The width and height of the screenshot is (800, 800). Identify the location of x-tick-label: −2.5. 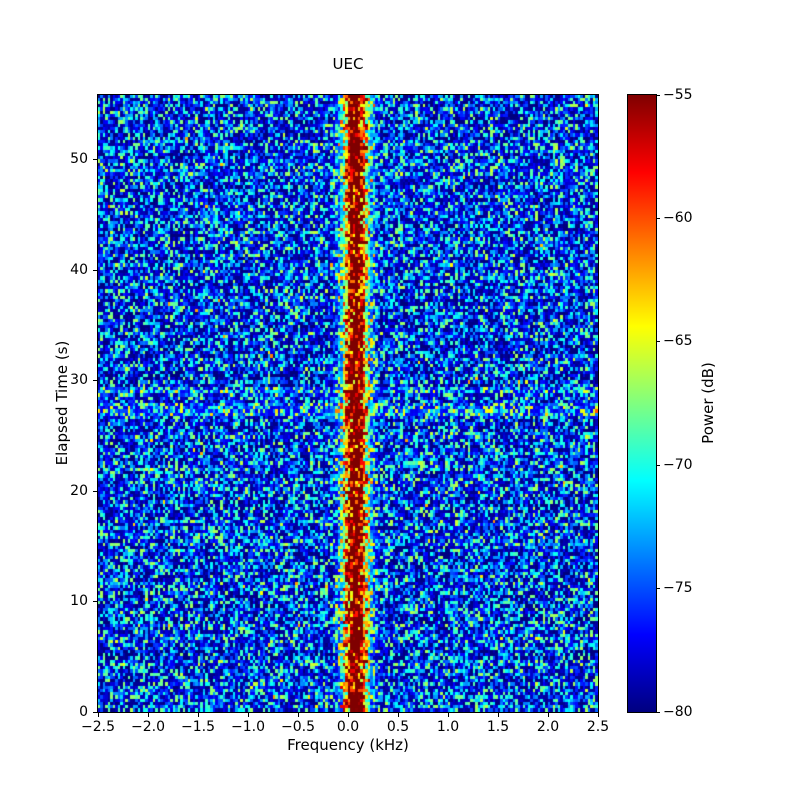
(98, 727).